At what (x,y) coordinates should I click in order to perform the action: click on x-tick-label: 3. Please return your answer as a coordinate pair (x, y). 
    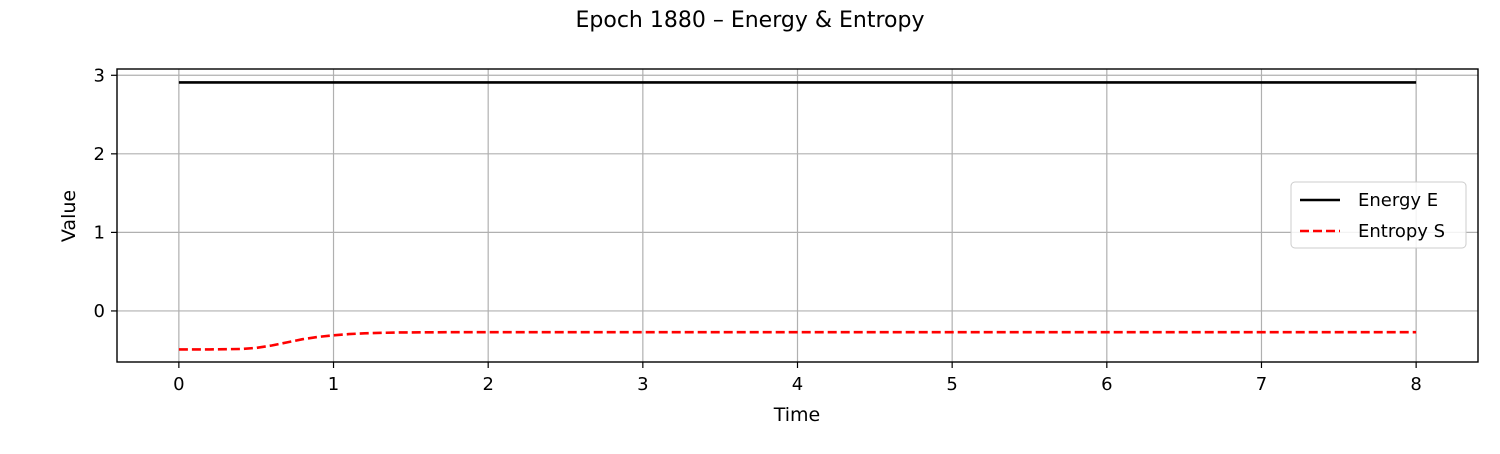
    Looking at the image, I should click on (642, 384).